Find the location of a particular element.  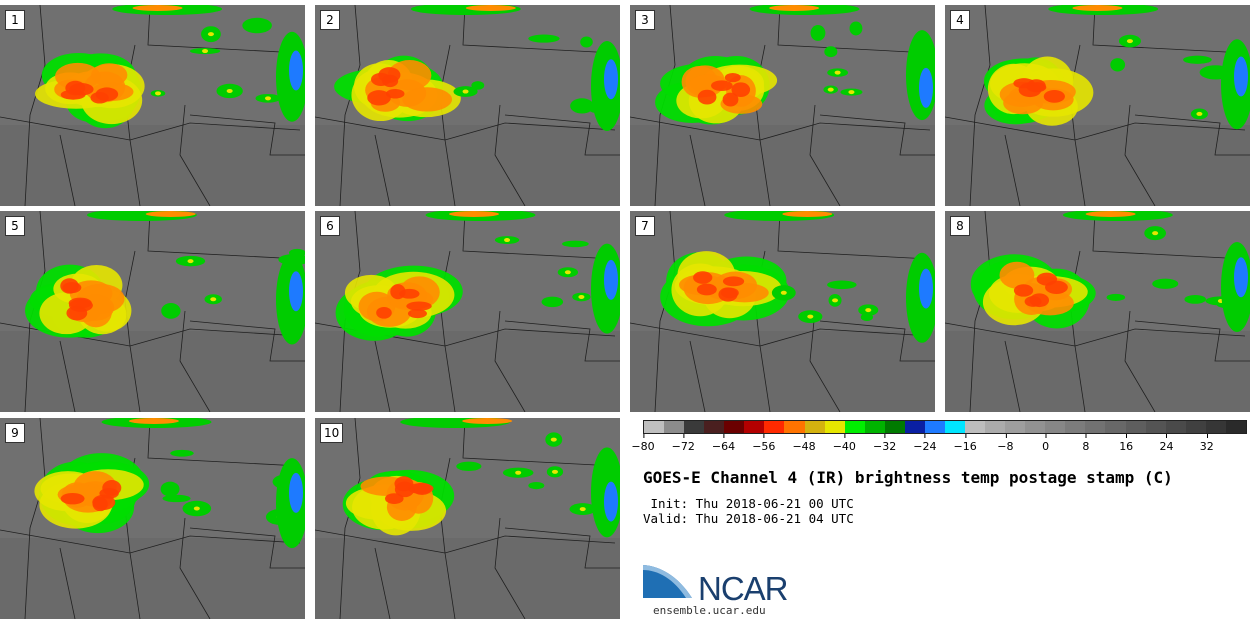

colorbar-tick-label: −32 is located at coordinates (884, 443).